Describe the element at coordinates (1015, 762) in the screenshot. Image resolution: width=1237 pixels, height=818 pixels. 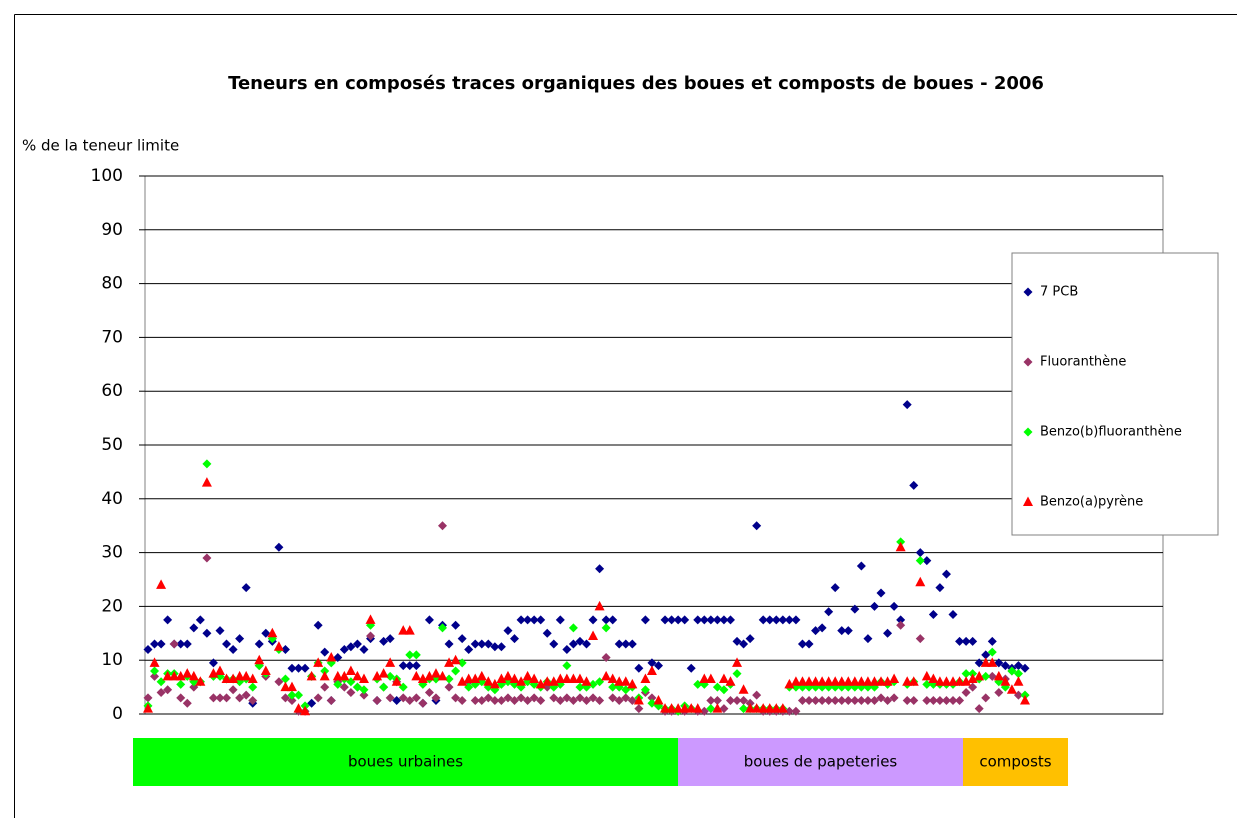
I see `group-label: composts` at that location.